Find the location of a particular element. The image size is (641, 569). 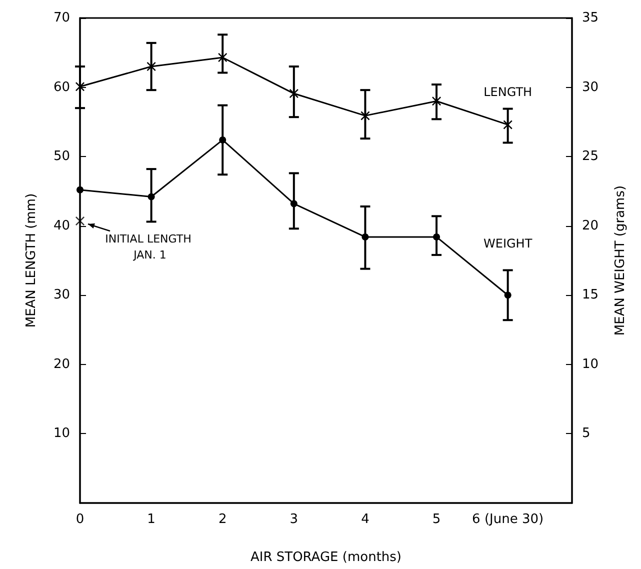

x-tick-label: 3 is located at coordinates (294, 519).